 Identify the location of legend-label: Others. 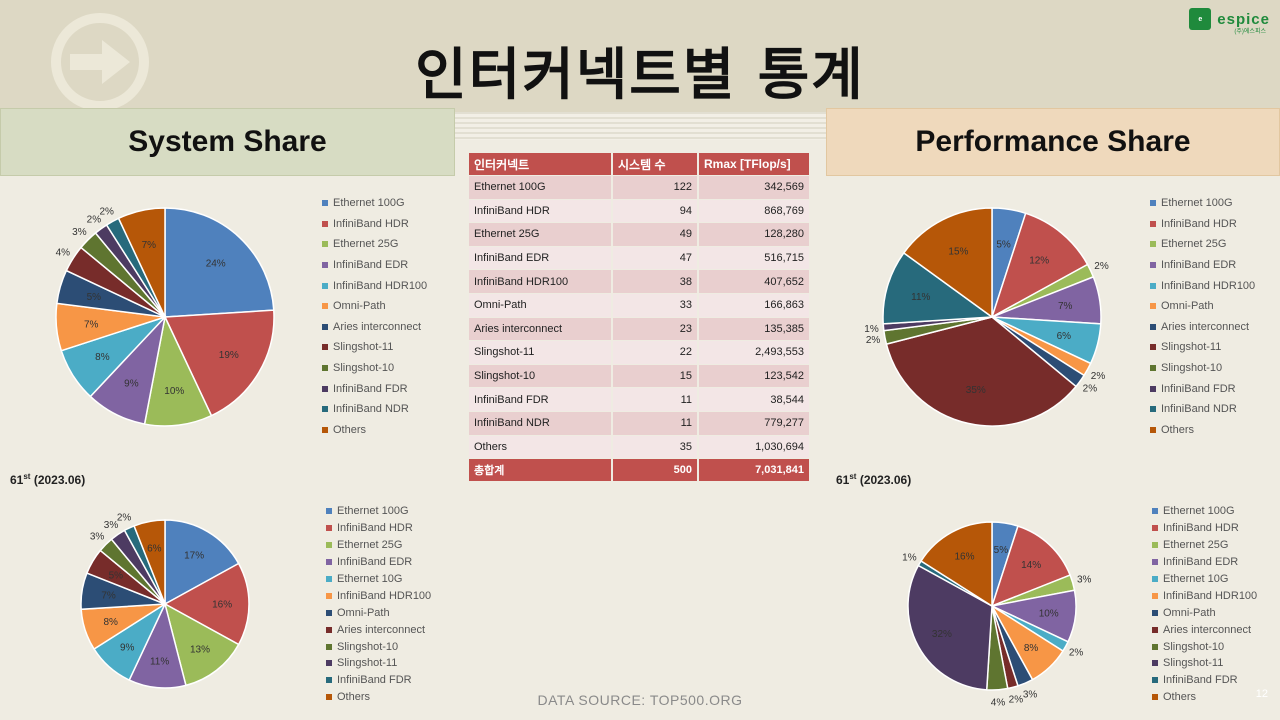
(1178, 429).